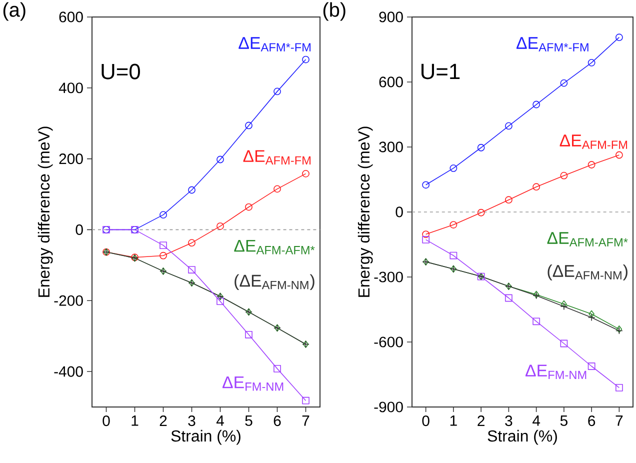  Describe the element at coordinates (121, 72) in the screenshot. I see `annotation: U=0` at that location.